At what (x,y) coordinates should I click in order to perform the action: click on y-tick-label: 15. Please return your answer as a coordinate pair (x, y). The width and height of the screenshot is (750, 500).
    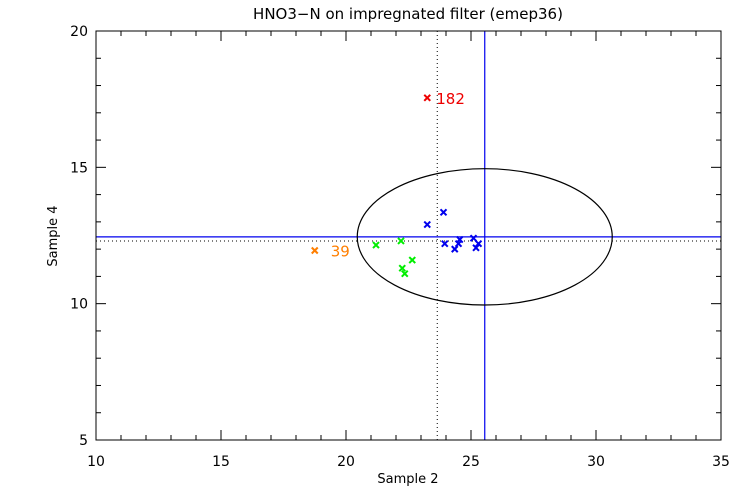
    Looking at the image, I should click on (79, 168).